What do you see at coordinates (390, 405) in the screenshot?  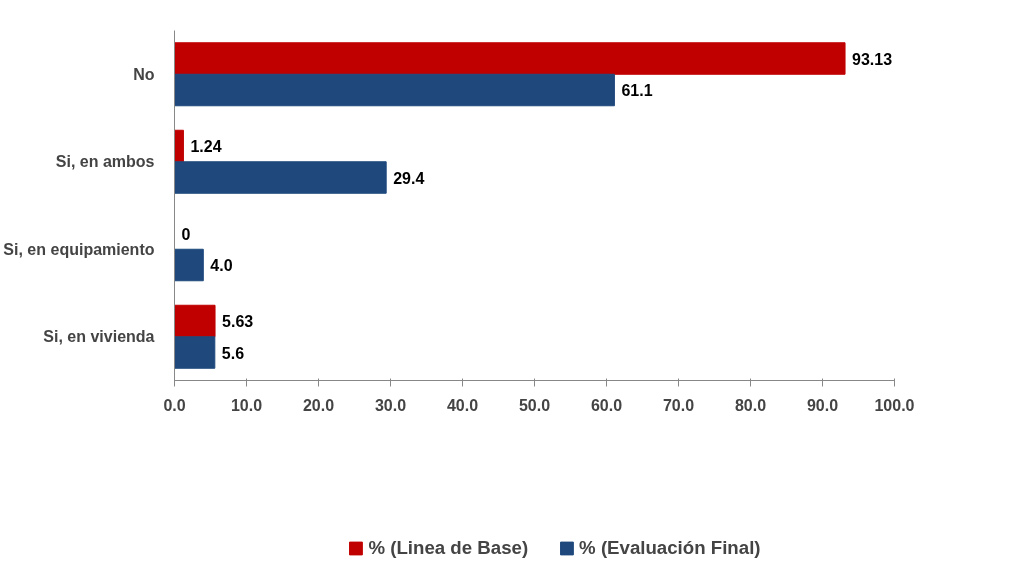 I see `x-tick-label: 30.0` at bounding box center [390, 405].